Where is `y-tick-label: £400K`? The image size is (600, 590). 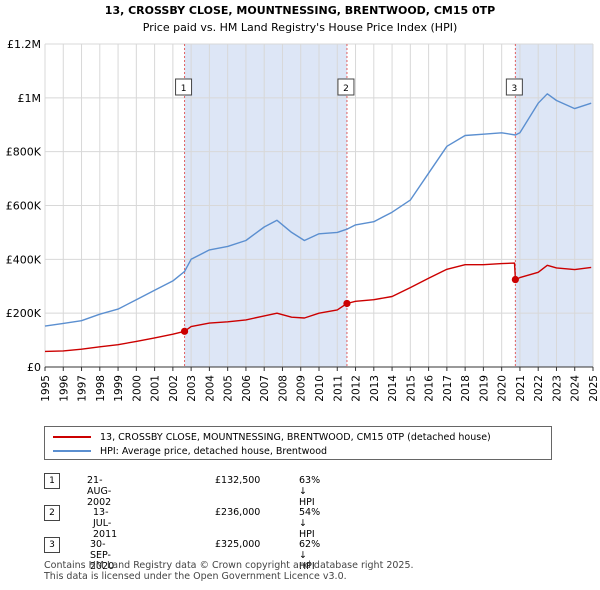
y-tick-label: £400K is located at coordinates (24, 259).